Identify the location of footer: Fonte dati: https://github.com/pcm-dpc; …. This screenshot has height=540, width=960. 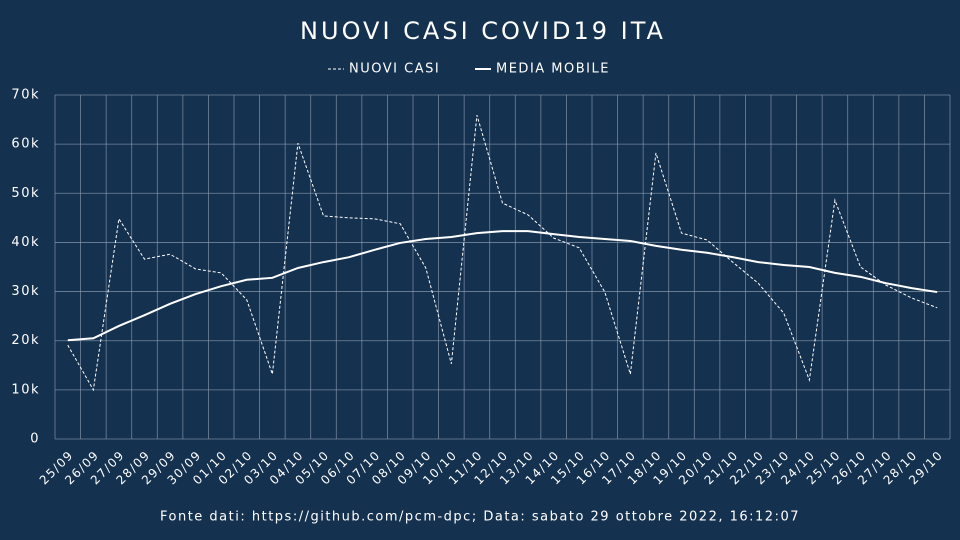
(480, 517).